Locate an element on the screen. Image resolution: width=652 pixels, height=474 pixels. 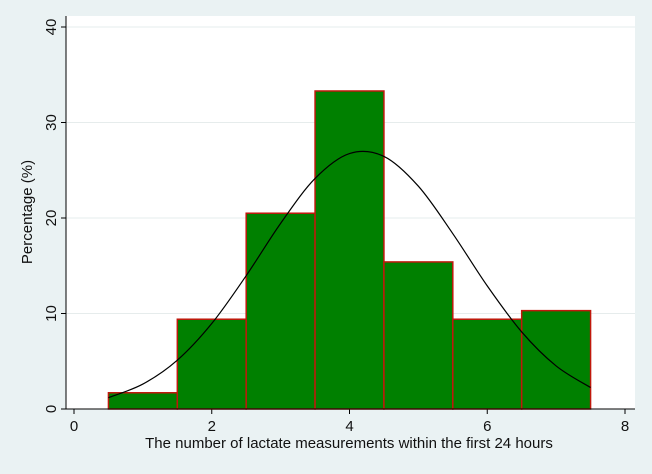
y-tick-label: 10 is located at coordinates (51, 313).